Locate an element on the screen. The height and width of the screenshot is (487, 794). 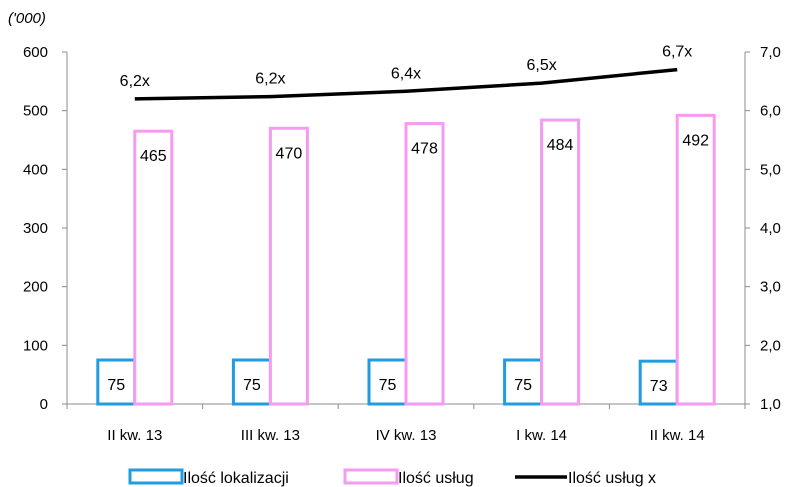
data-label-ilosc-uslug-x: 6,4x is located at coordinates (406, 73).